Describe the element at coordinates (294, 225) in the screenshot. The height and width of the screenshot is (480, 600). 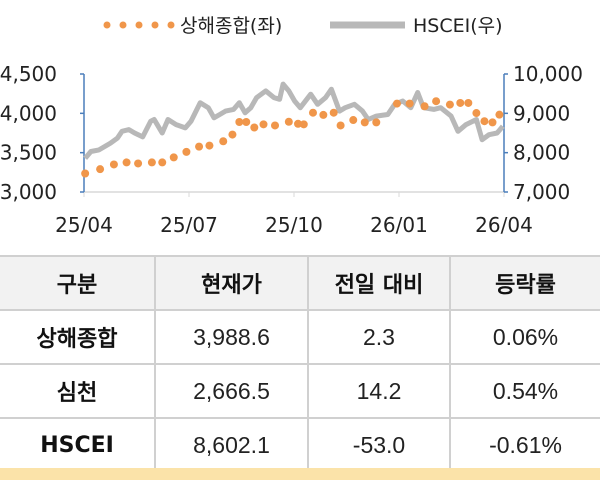
I see `x-tick-label: 25/10` at that location.